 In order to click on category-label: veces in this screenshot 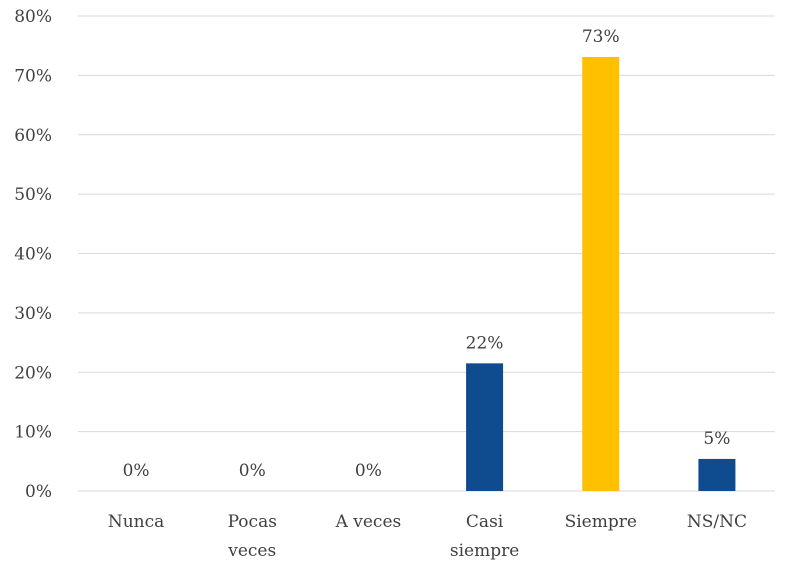, I will do `click(251, 551)`.